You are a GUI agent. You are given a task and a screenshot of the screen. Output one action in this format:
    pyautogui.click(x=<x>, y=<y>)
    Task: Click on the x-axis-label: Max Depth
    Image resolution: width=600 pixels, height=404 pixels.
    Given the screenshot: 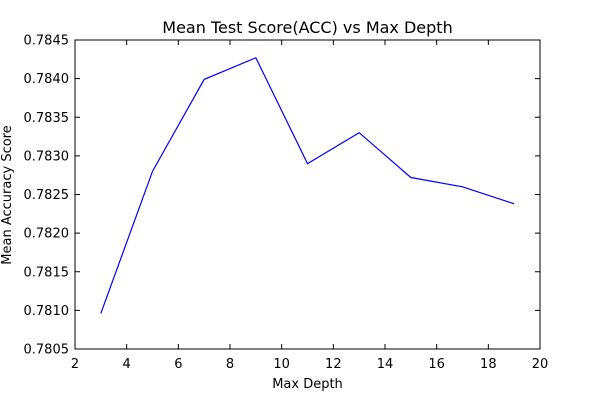 What is the action you would take?
    pyautogui.click(x=307, y=384)
    